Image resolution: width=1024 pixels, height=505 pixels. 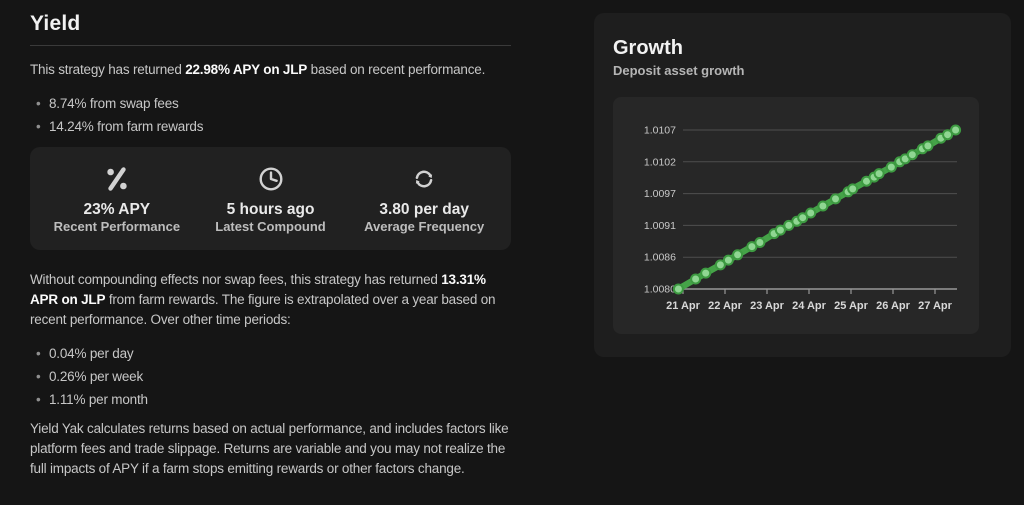 I want to click on list-item: 8.74% from swap fees, so click(x=273, y=103).